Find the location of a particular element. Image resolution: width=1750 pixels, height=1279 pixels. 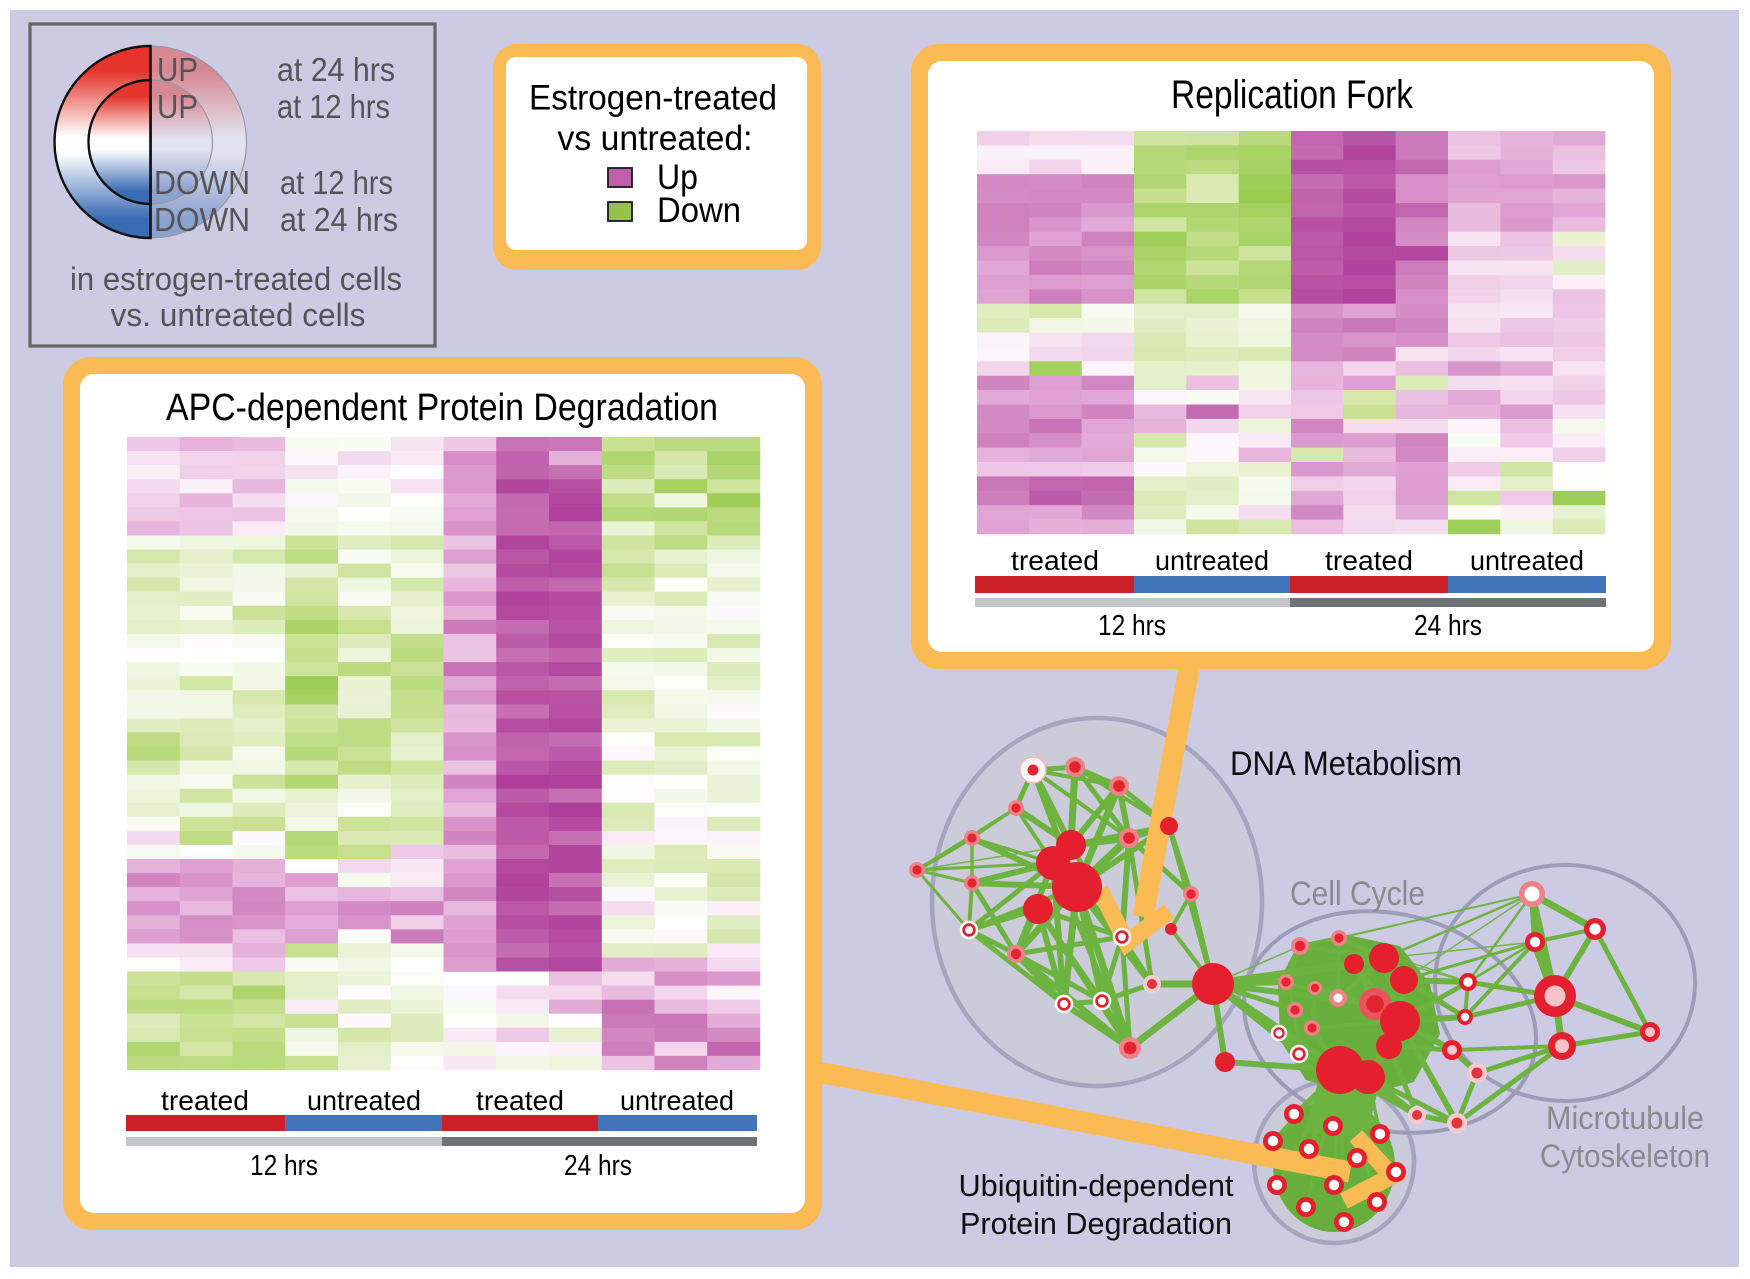

svg-text: vs untreated: is located at coordinates (655, 138).